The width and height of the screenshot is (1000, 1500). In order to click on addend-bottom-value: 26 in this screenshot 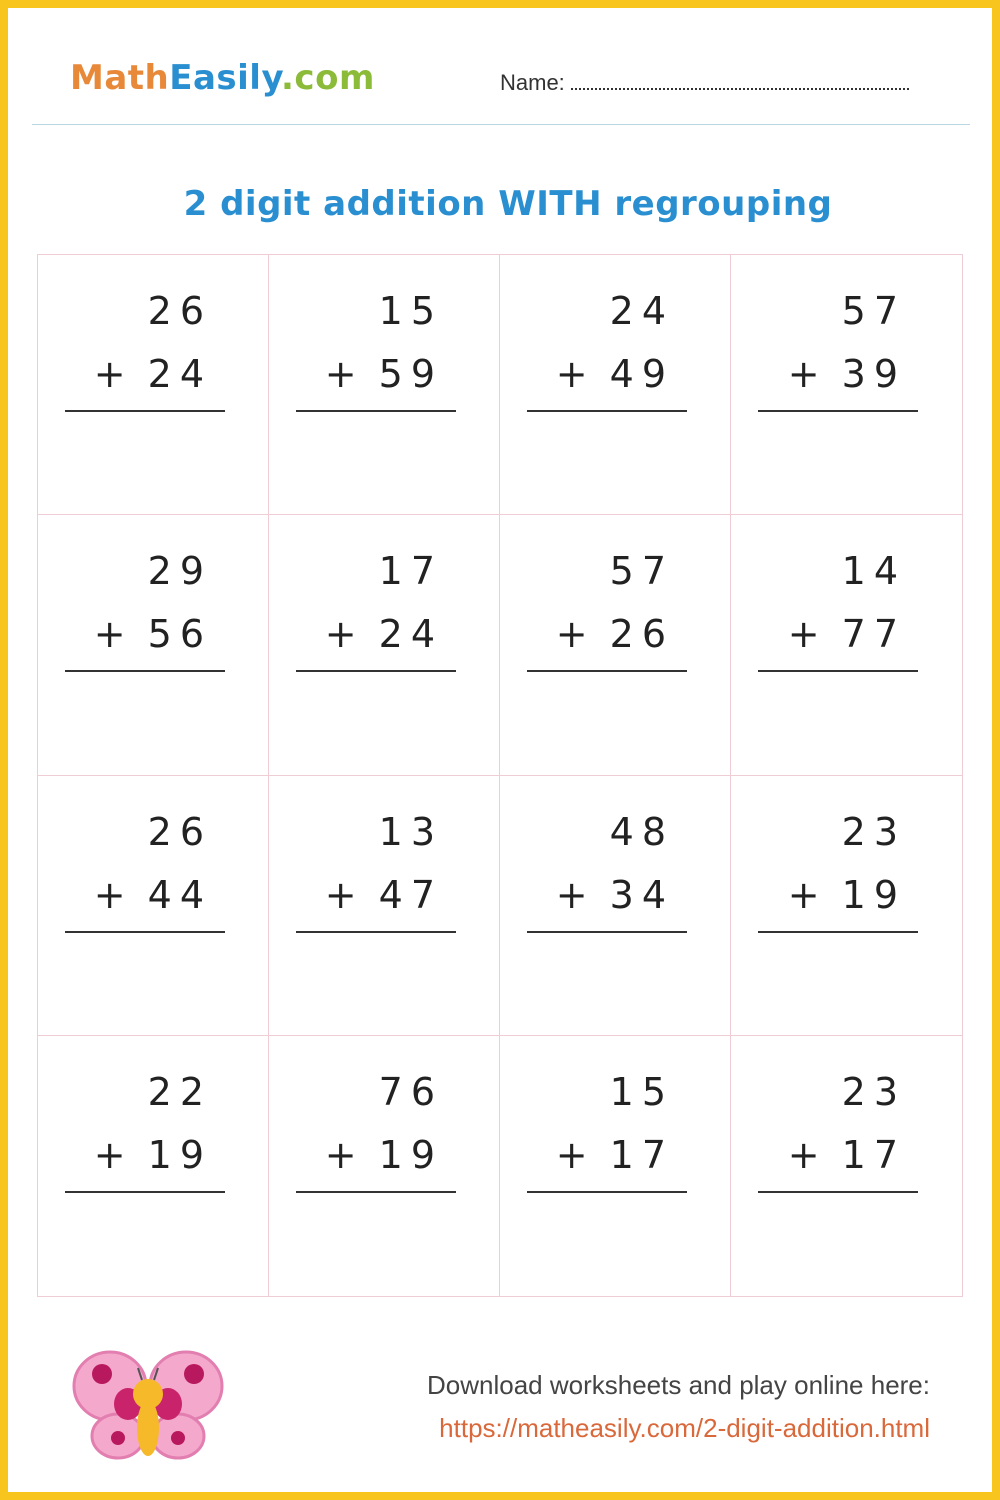, I will do `click(641, 634)`.